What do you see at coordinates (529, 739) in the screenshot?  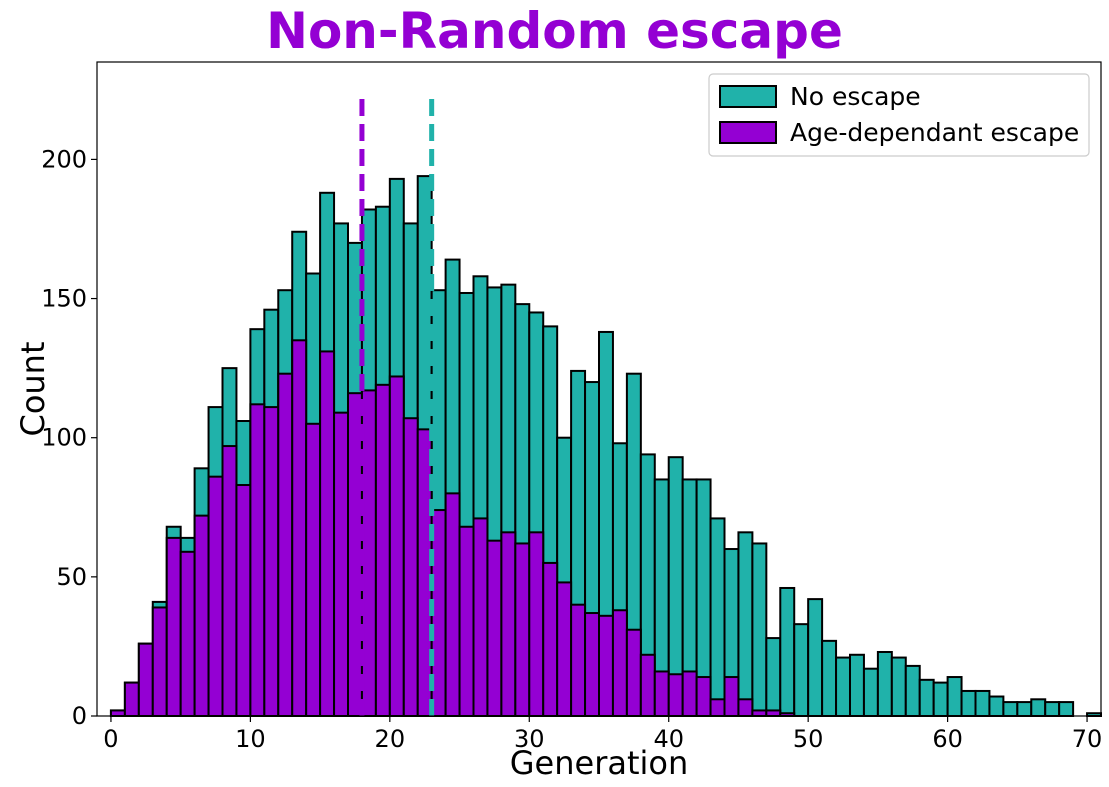 I see `x-tick-label-30: 30` at bounding box center [529, 739].